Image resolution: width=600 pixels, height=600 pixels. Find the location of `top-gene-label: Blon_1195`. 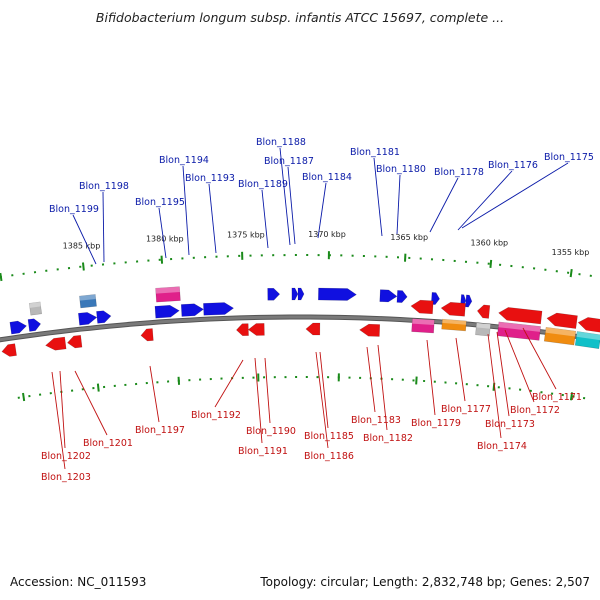

top-gene-label: Blon_1195 is located at coordinates (160, 202).